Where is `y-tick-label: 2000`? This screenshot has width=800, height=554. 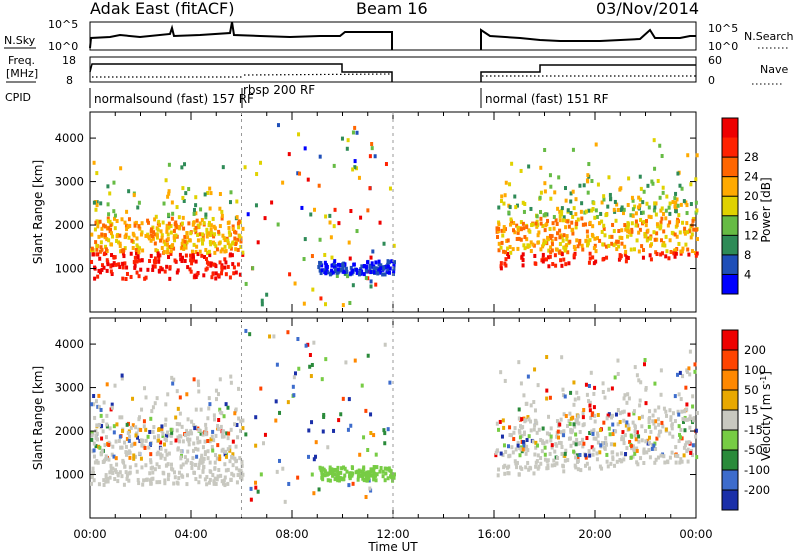 y-tick-label: 2000 is located at coordinates (69, 431).